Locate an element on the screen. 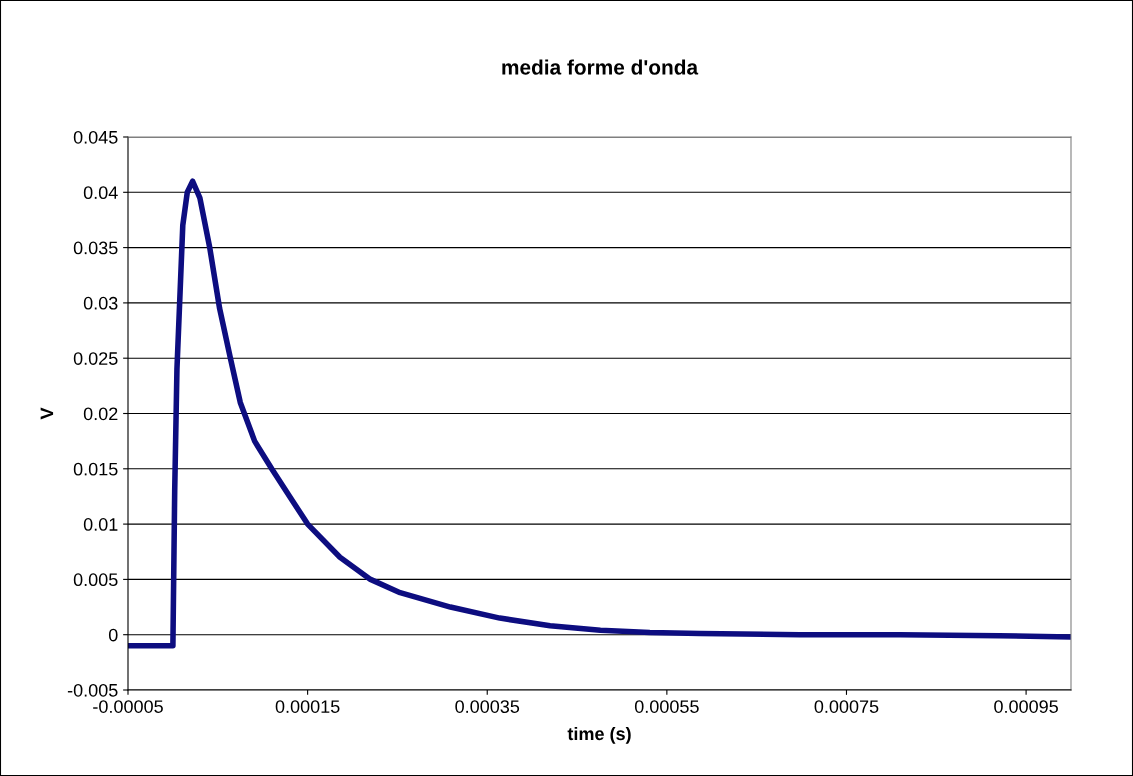  x-tick-label: 0.00095 is located at coordinates (1026, 706).